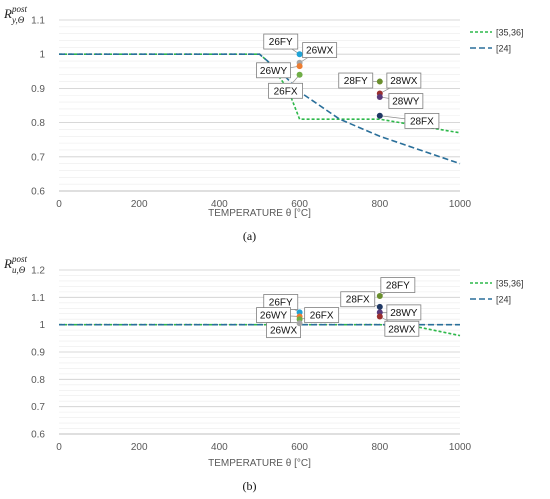 The height and width of the screenshot is (499, 550). What do you see at coordinates (38, 271) in the screenshot?
I see `y-tick-label: 1.2` at bounding box center [38, 271].